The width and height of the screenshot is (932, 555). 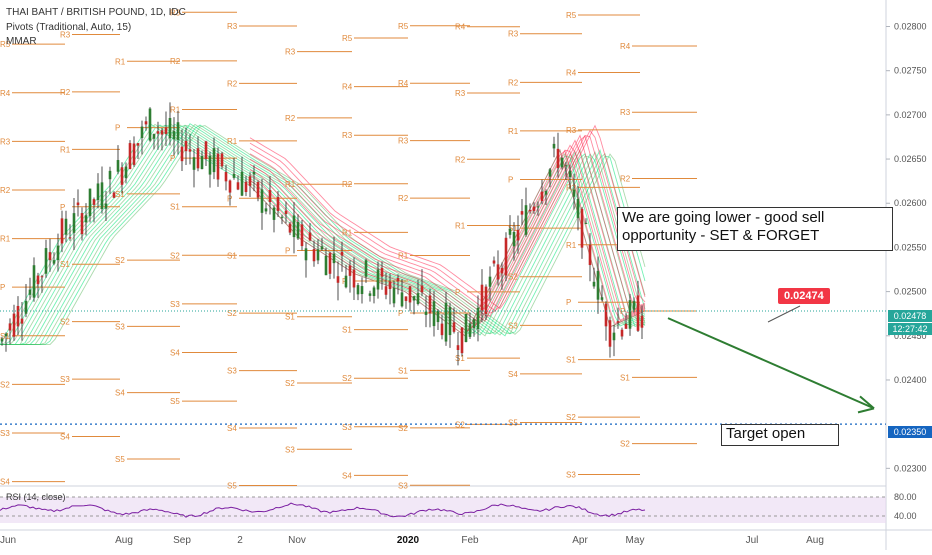 I want to click on price-callout: 0.02474, so click(x=804, y=296).